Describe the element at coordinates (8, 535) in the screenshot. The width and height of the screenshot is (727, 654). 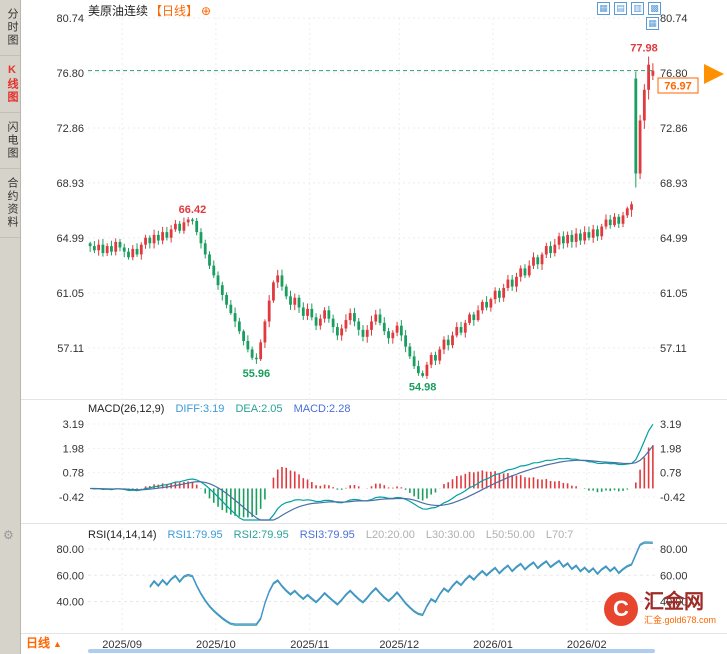
I see `settings-gear-icon: ⚙` at that location.